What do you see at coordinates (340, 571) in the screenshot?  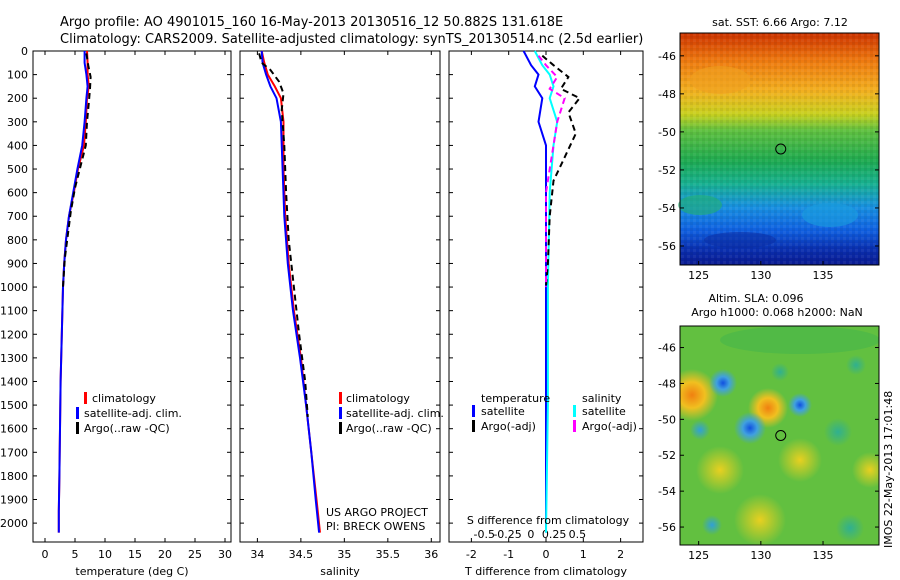 I see `salinity-xlabel: salinity` at bounding box center [340, 571].